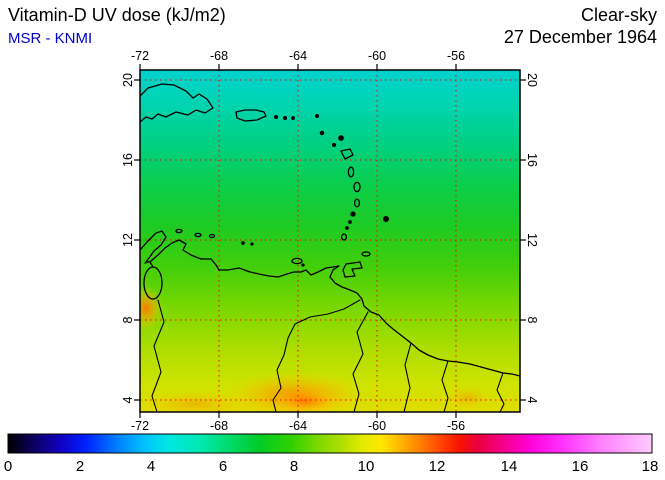 This screenshot has width=665, height=480. Describe the element at coordinates (50, 38) in the screenshot. I see `source-label: MSR - KNMI` at that location.